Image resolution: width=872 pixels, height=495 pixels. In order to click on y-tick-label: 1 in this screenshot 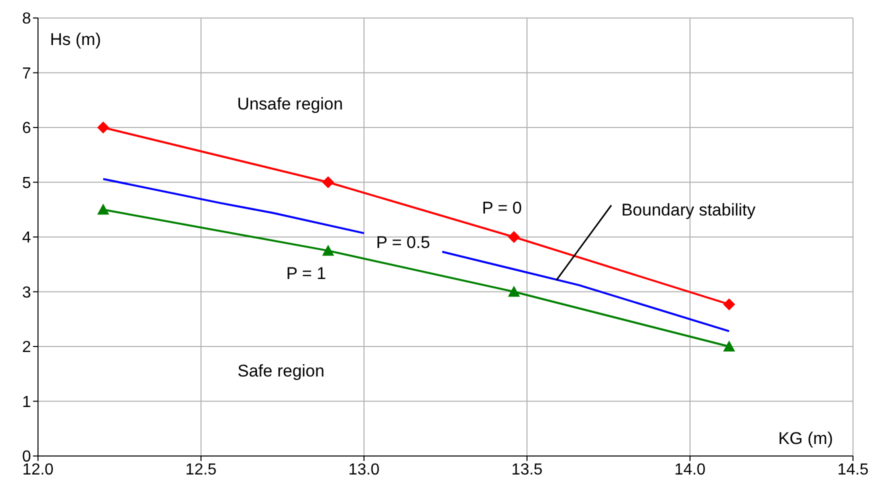, I will do `click(27, 402)`.